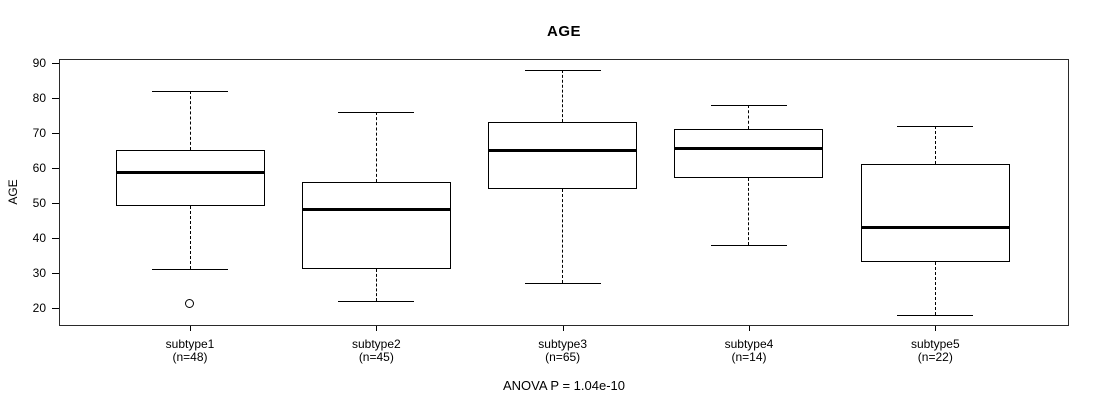 This screenshot has width=1100, height=400. What do you see at coordinates (563, 385) in the screenshot?
I see `anova-caption: ANOVA P = 1.04e-10` at bounding box center [563, 385].